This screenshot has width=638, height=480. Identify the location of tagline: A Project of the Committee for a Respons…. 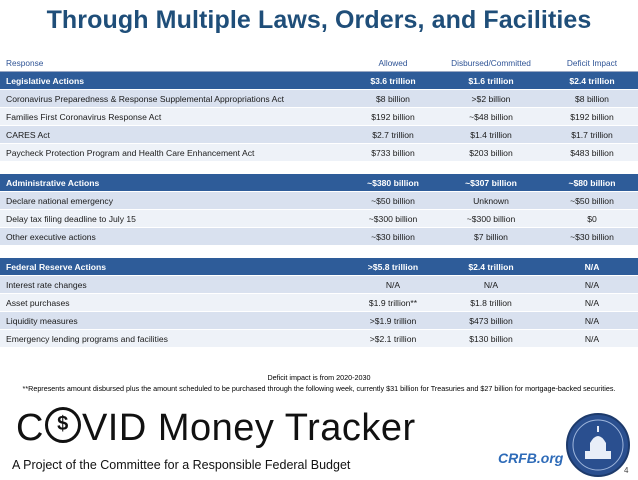
(181, 465).